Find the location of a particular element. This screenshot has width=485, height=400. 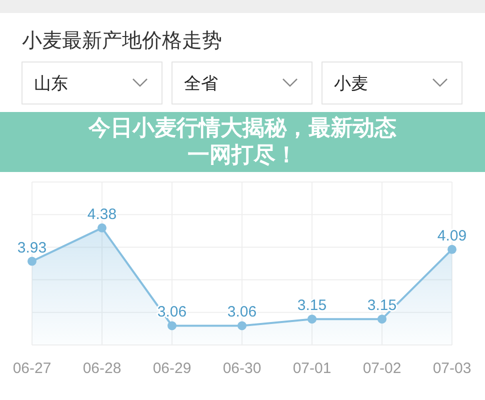

annotation: 今日小麦行情大揭秘，最新动态一网打尽！ is located at coordinates (243, 142).